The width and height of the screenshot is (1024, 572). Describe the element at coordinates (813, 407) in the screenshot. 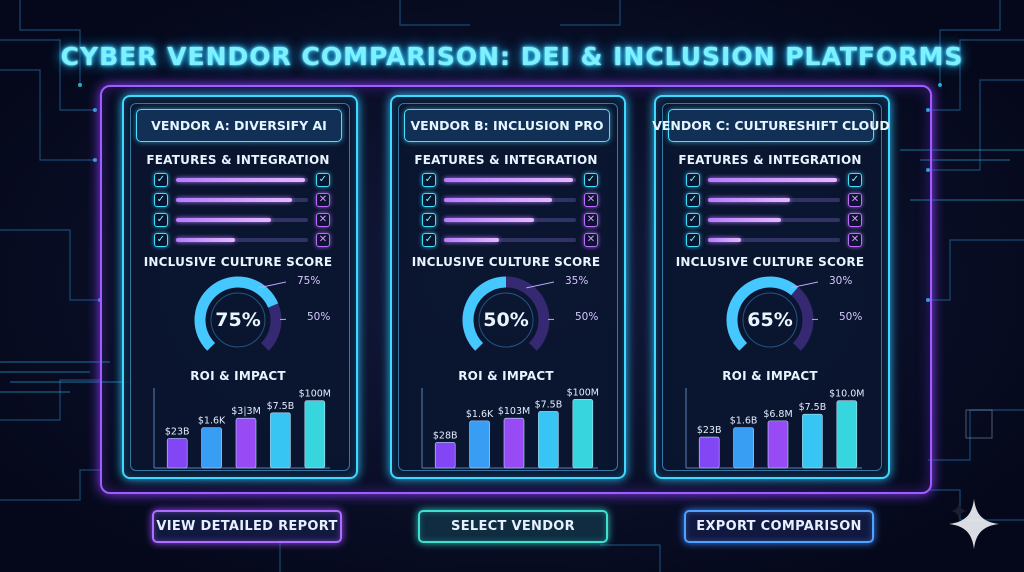

I see `roi-bar-label: $7.5B` at that location.